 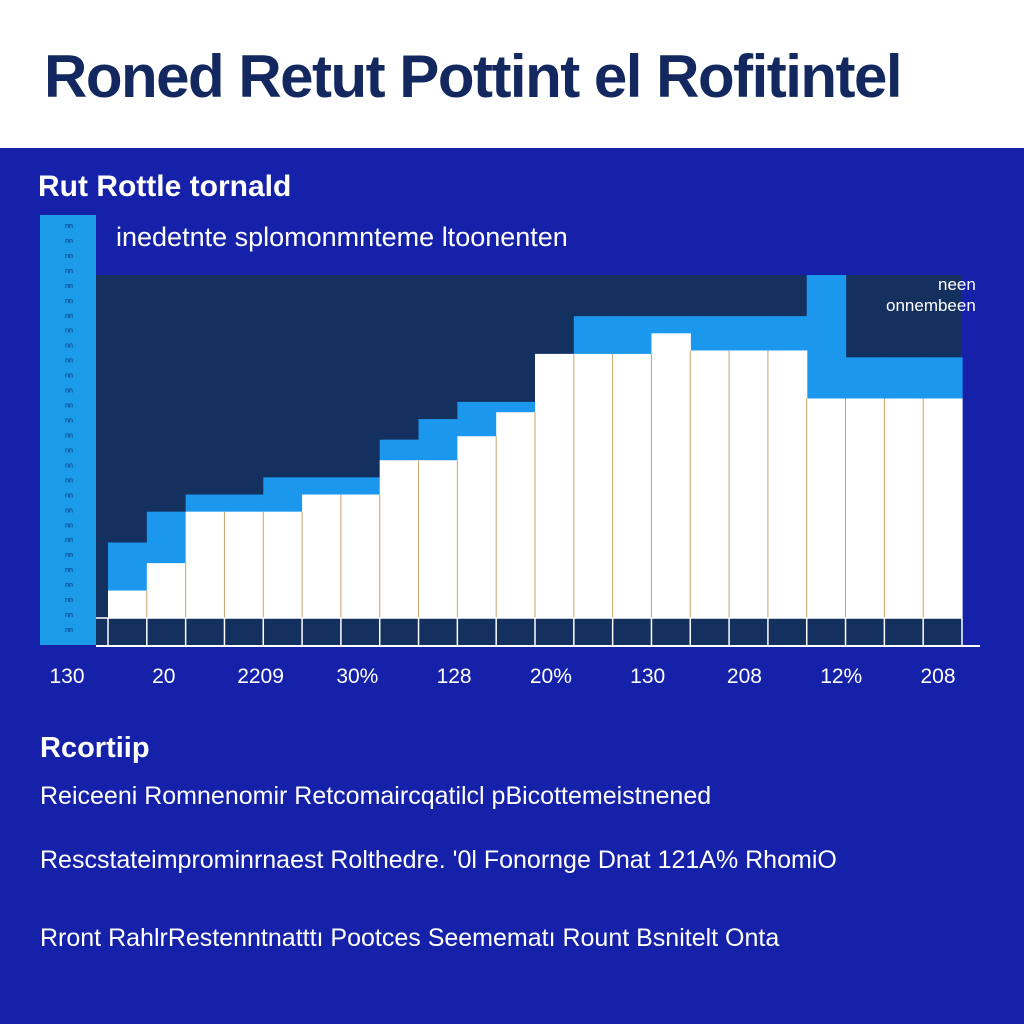 What do you see at coordinates (342, 237) in the screenshot?
I see `chart-subtitle: inedetnte splomonmnteme ltoonenten` at bounding box center [342, 237].